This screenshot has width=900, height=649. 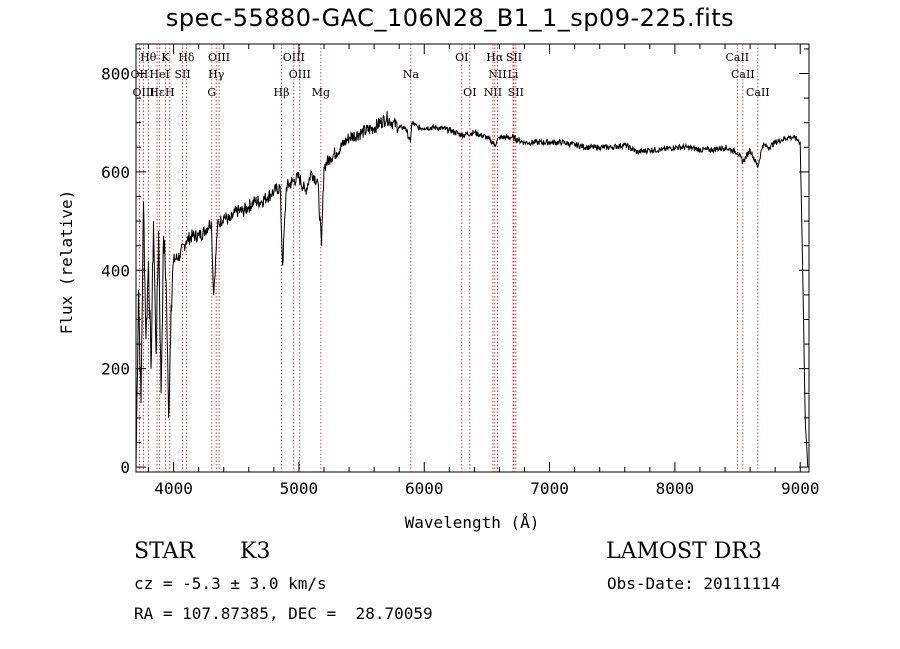 What do you see at coordinates (125, 467) in the screenshot?
I see `y-tick-label-0: 0` at bounding box center [125, 467].